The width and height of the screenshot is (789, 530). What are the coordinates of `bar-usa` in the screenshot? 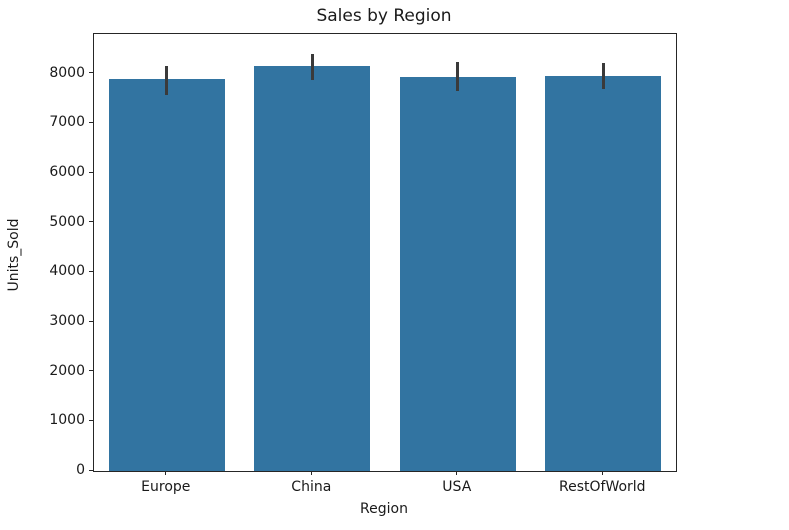 It's located at (457, 274).